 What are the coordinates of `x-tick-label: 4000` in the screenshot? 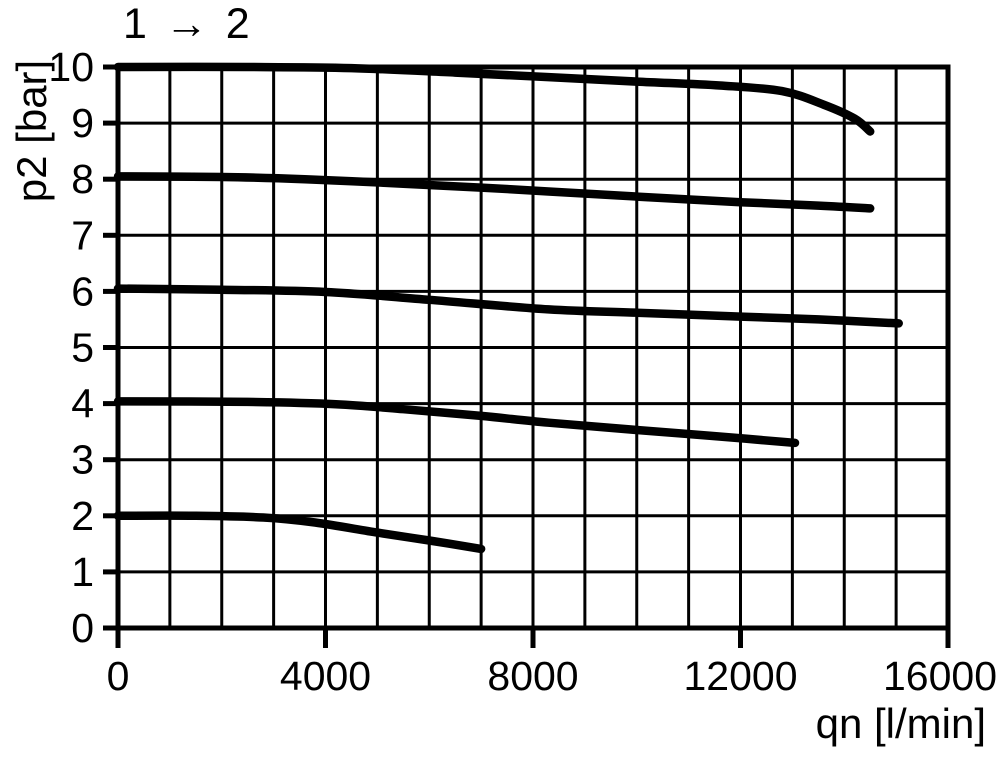 It's located at (325, 676).